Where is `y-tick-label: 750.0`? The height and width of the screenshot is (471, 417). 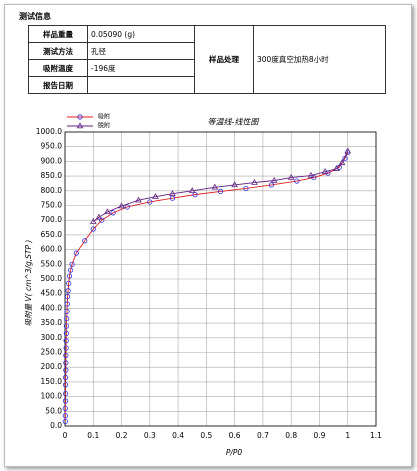
y-tick-label: 750.0 is located at coordinates (52, 205).